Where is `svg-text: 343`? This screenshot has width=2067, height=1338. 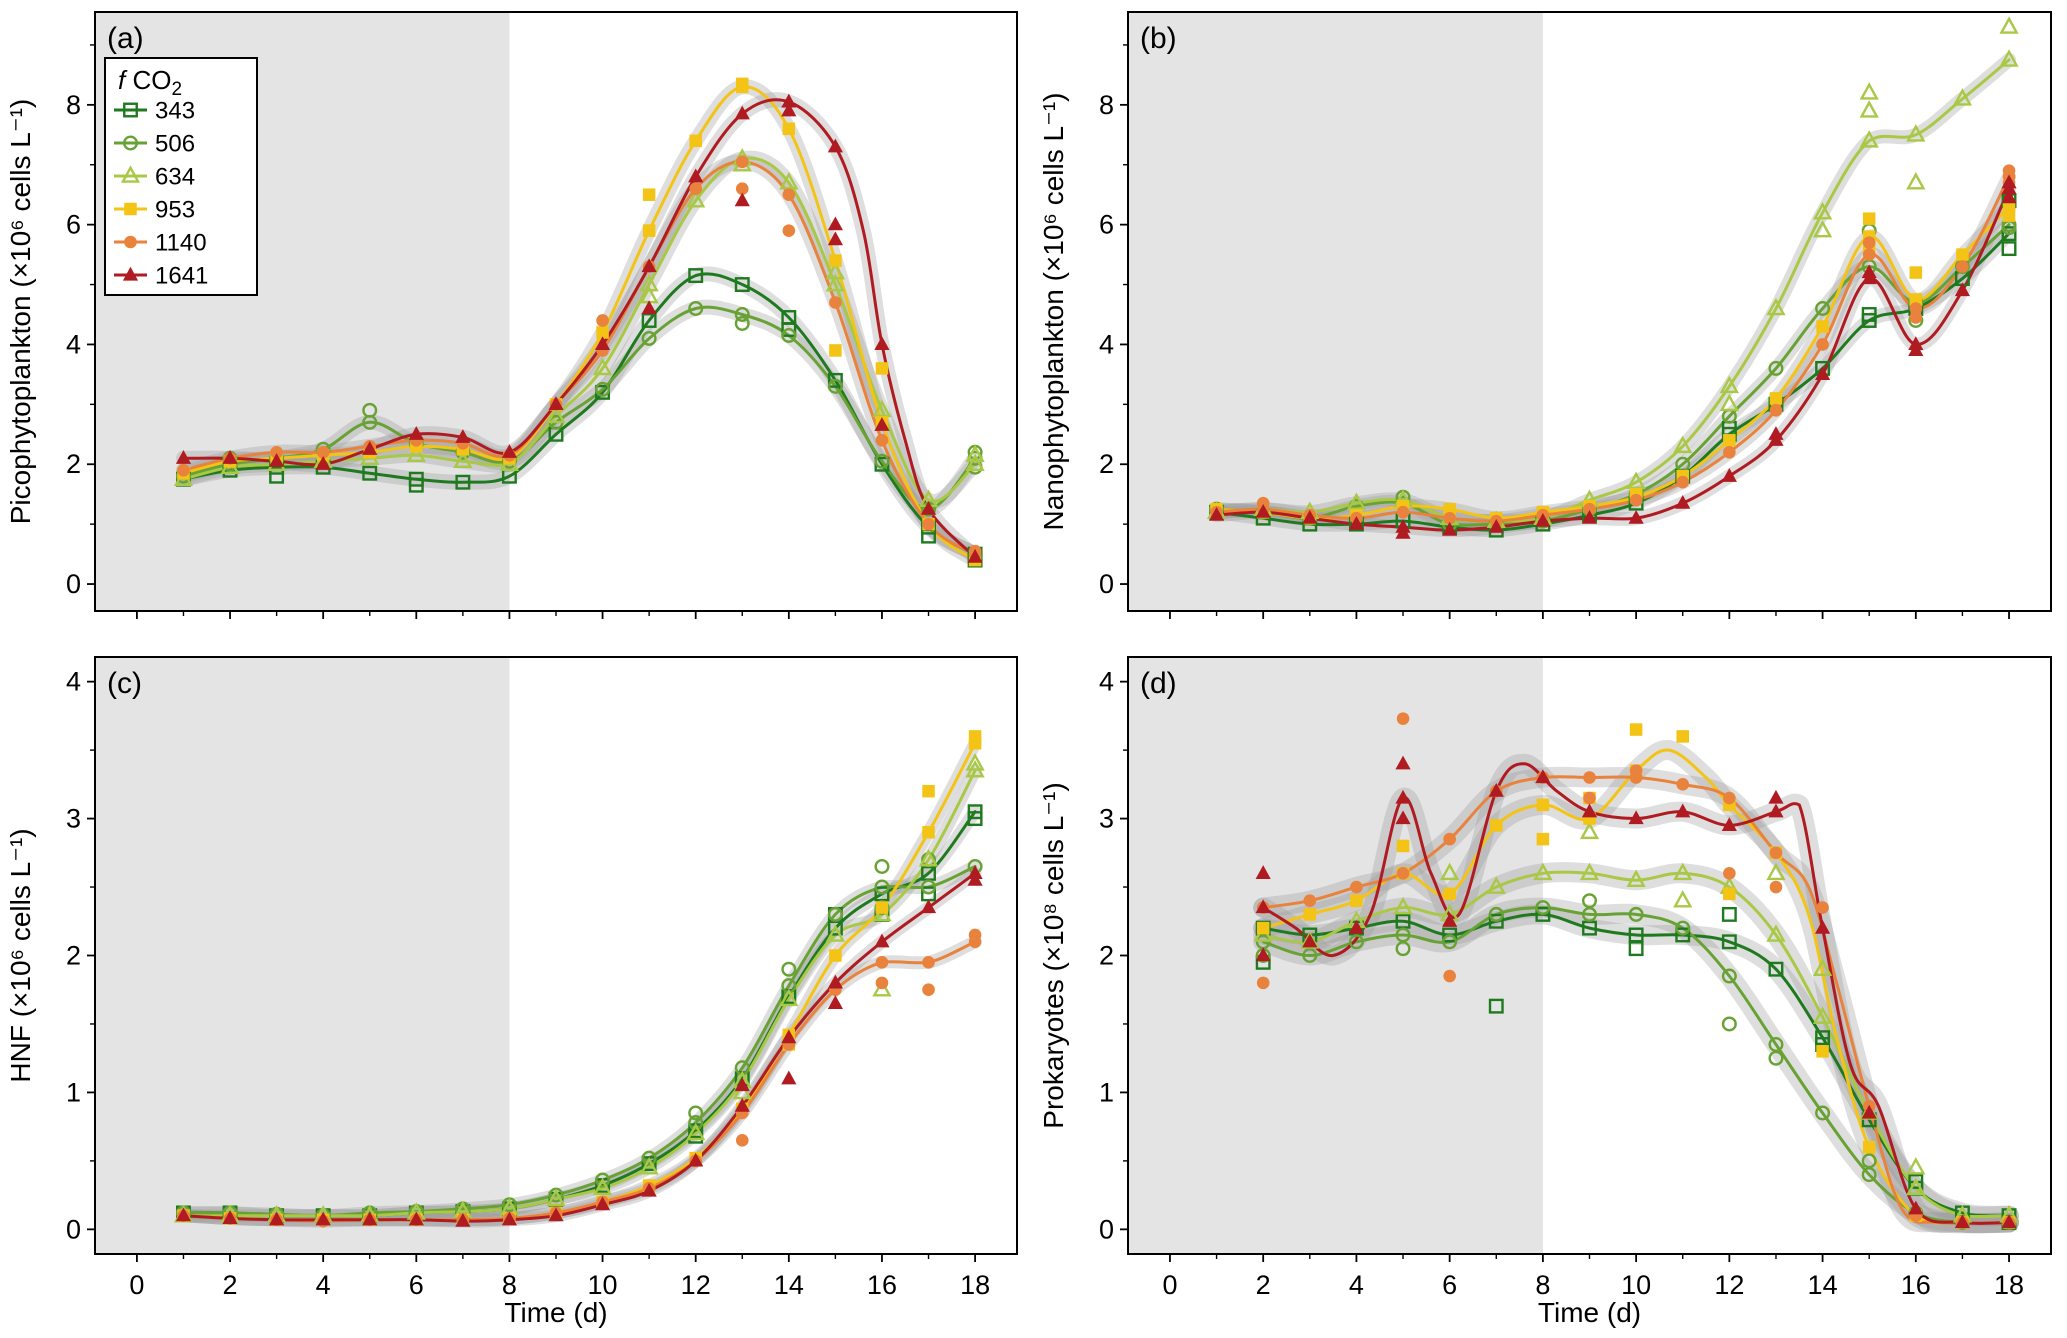 svg-text: 343 is located at coordinates (175, 111).